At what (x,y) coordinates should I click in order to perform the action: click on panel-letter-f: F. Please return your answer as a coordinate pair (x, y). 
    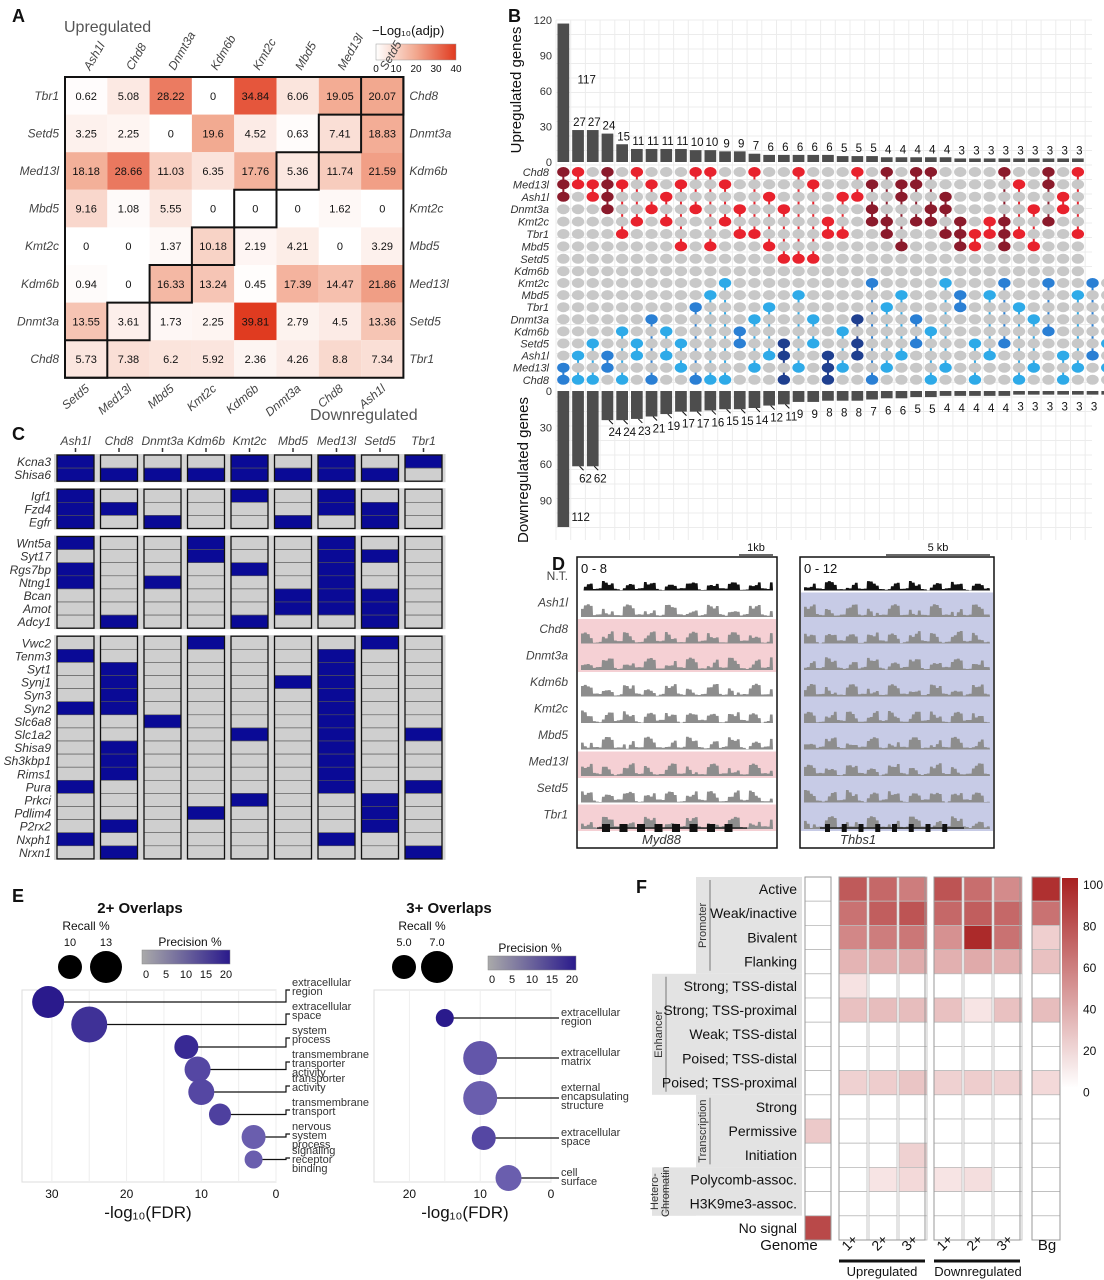
    Looking at the image, I should click on (641, 887).